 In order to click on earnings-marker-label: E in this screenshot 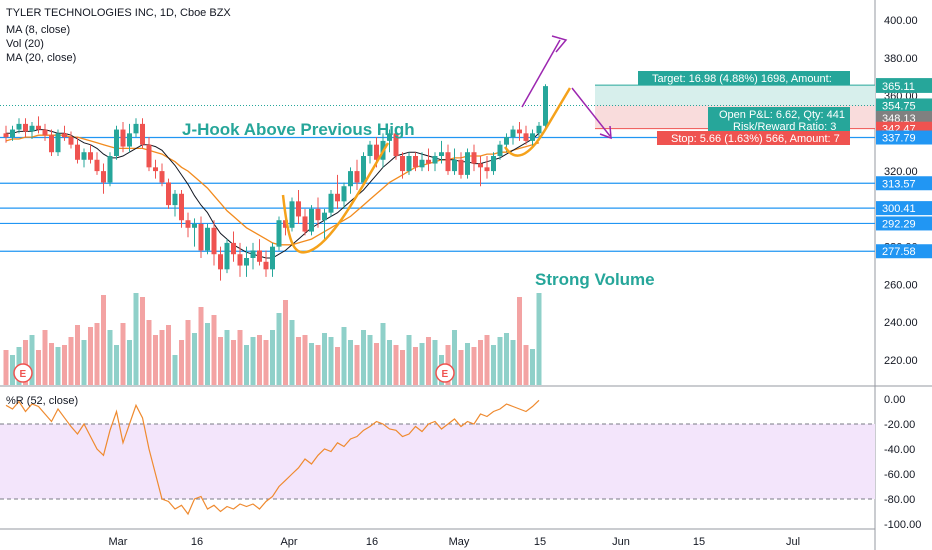, I will do `click(23, 374)`.